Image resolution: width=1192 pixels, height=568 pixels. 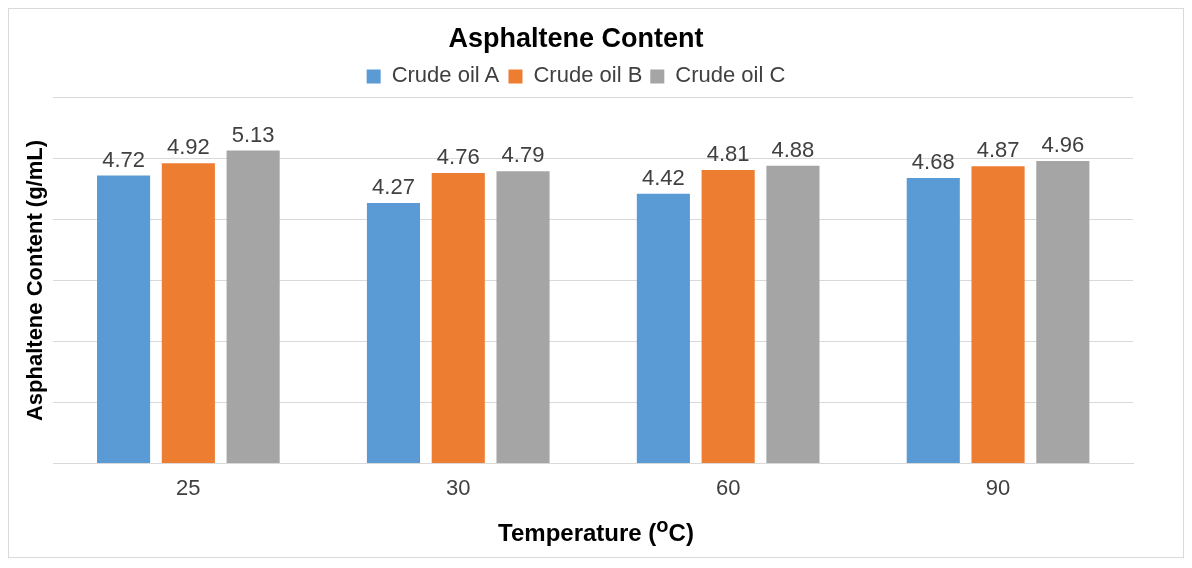 I want to click on legend-label: Crude oil C, so click(x=730, y=75).